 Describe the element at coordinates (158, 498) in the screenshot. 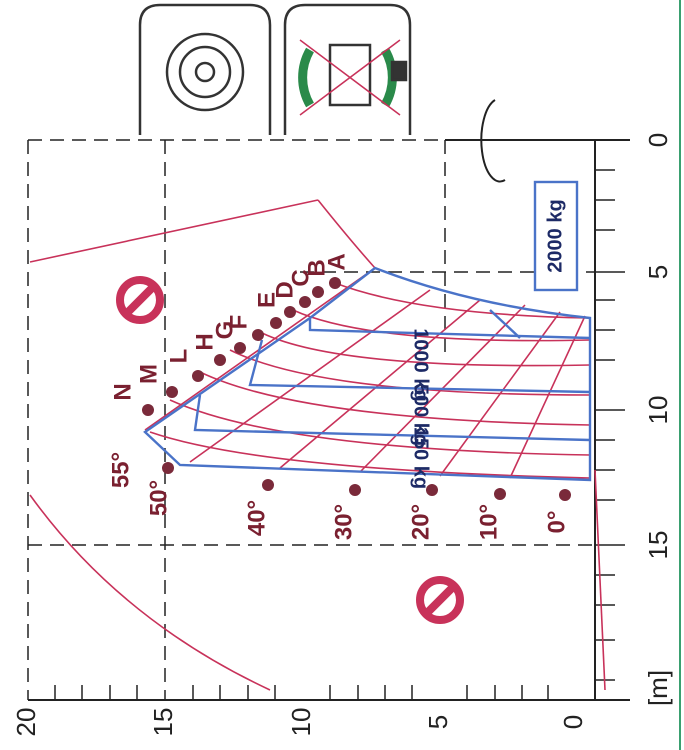

I see `angle-label: 50°` at that location.